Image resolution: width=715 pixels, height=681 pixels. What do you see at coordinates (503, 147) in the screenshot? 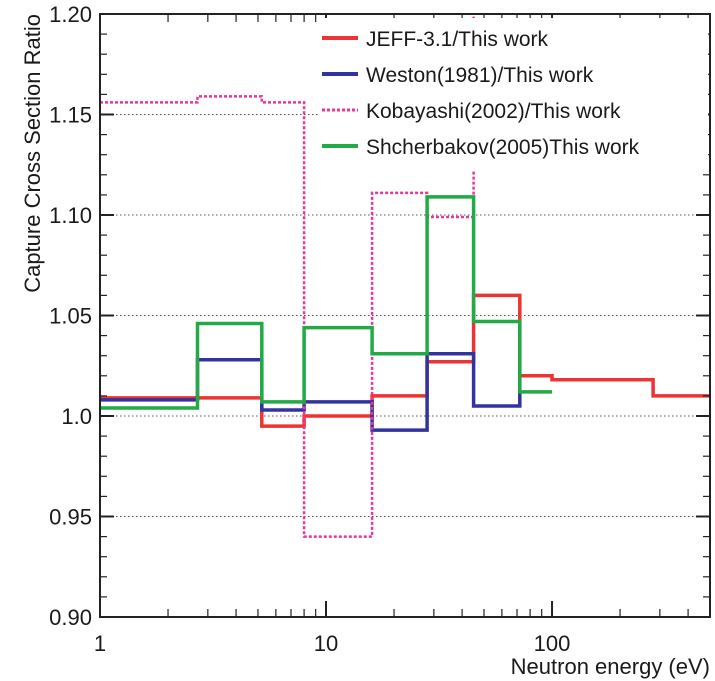
I see `legend-label: Shcherbakov(2005)This work` at bounding box center [503, 147].